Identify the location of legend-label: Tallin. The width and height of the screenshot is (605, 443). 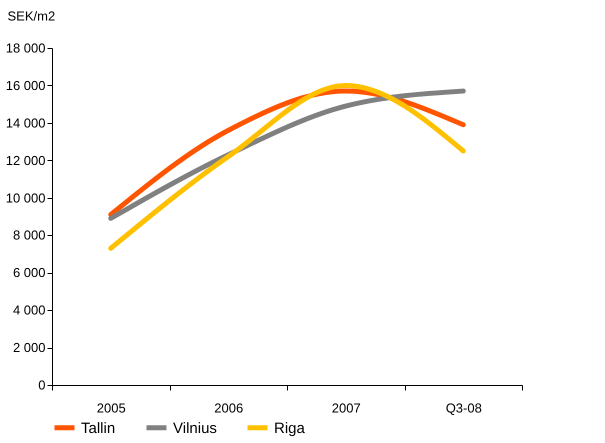
(98, 428).